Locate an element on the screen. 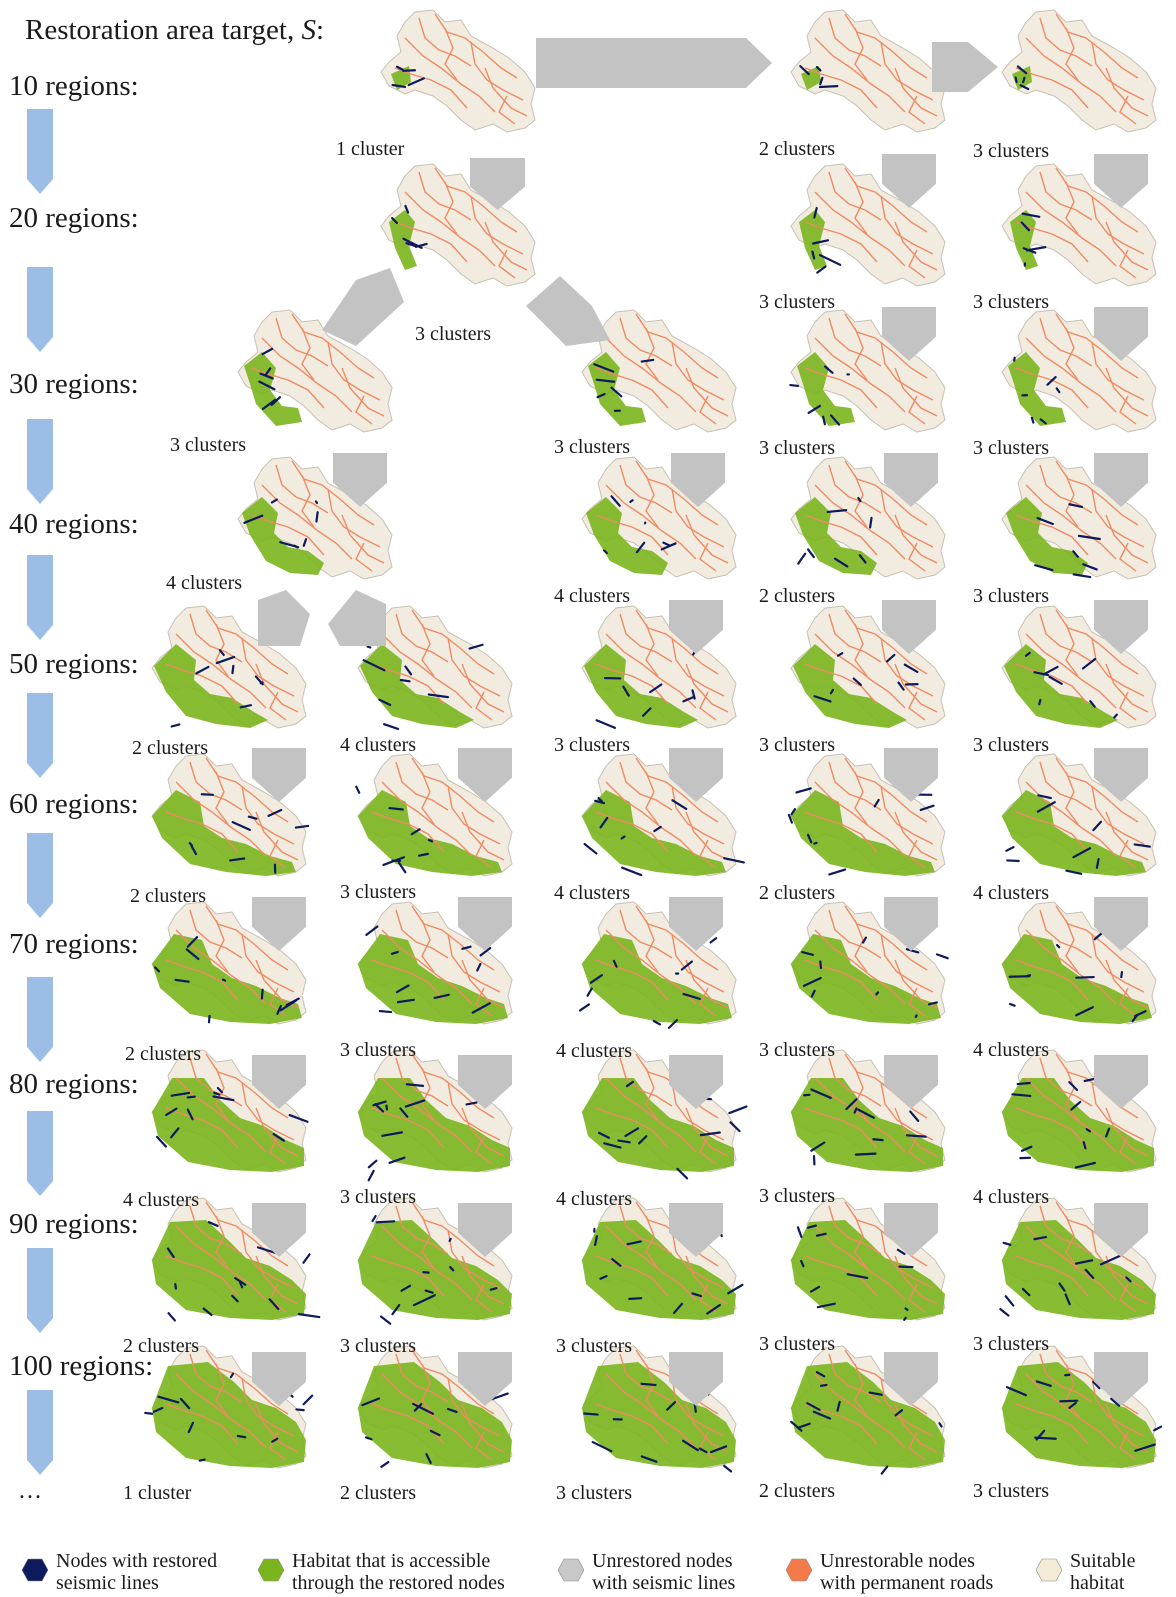  legend-item-unrestored-nodes: Unrestored nodes with seismic lines is located at coordinates (646, 1572).